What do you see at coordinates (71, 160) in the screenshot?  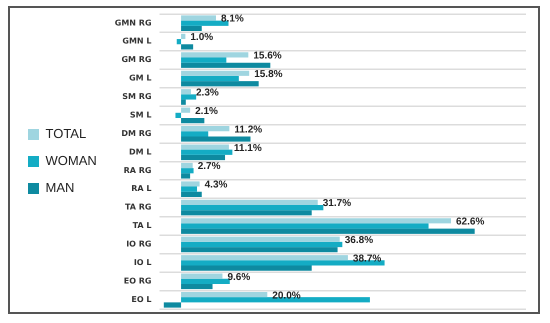 I see `legend-label: WOMAN` at bounding box center [71, 160].